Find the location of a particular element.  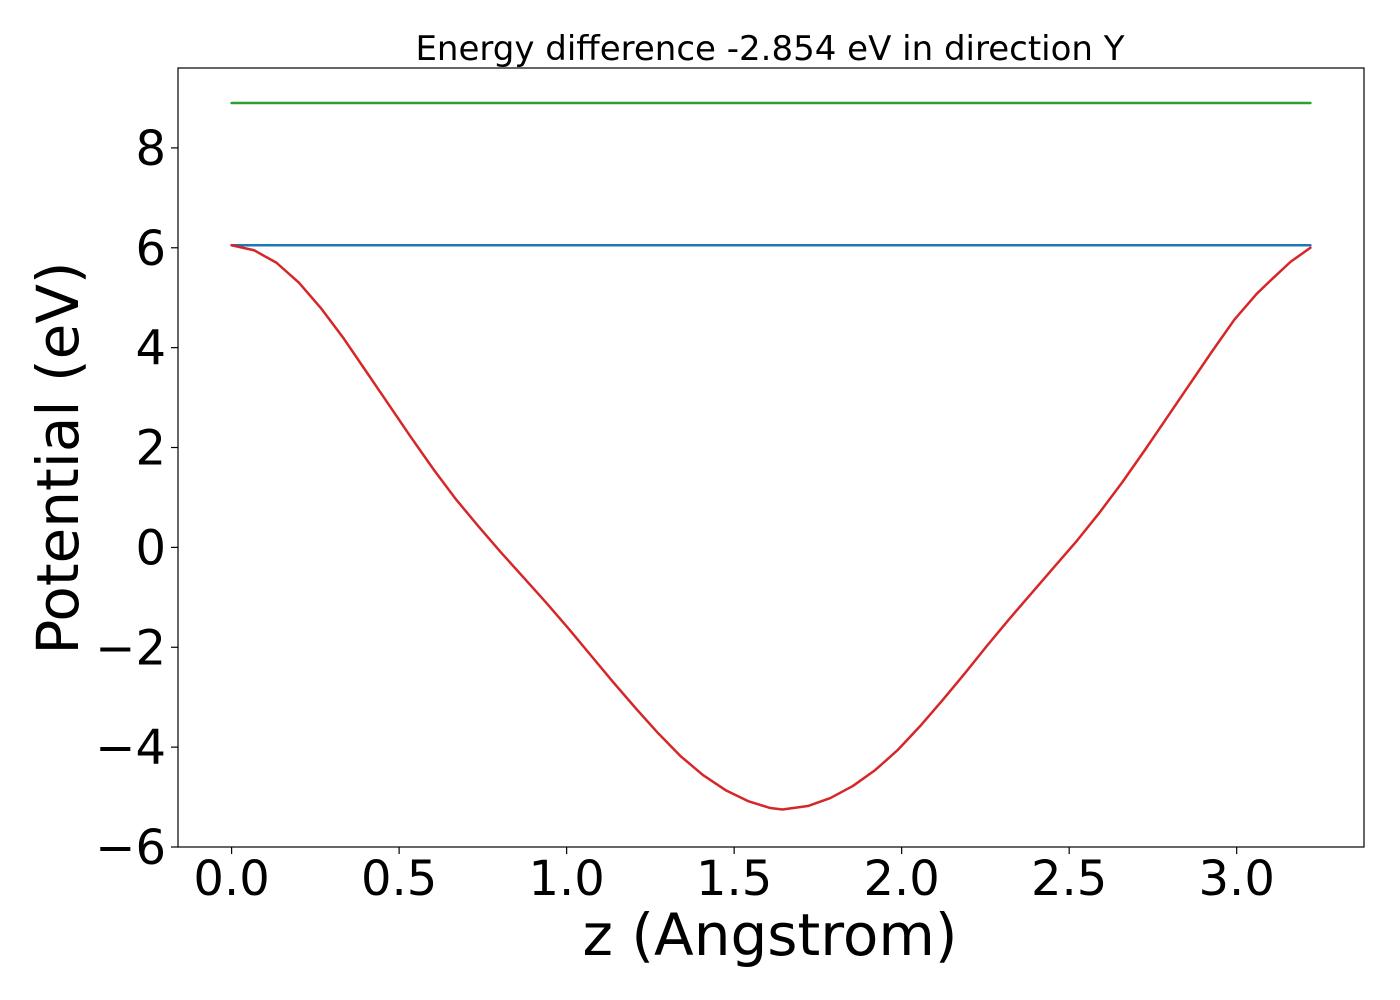

x-tick-label: 1.0 is located at coordinates (566, 879).